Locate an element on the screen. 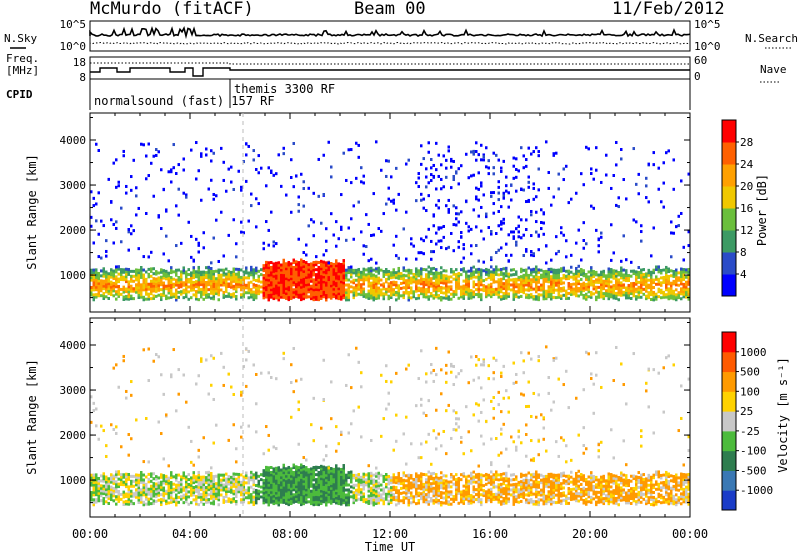 Image resolution: width=800 pixels, height=554 pixels. nave-trace is located at coordinates (390, 63).